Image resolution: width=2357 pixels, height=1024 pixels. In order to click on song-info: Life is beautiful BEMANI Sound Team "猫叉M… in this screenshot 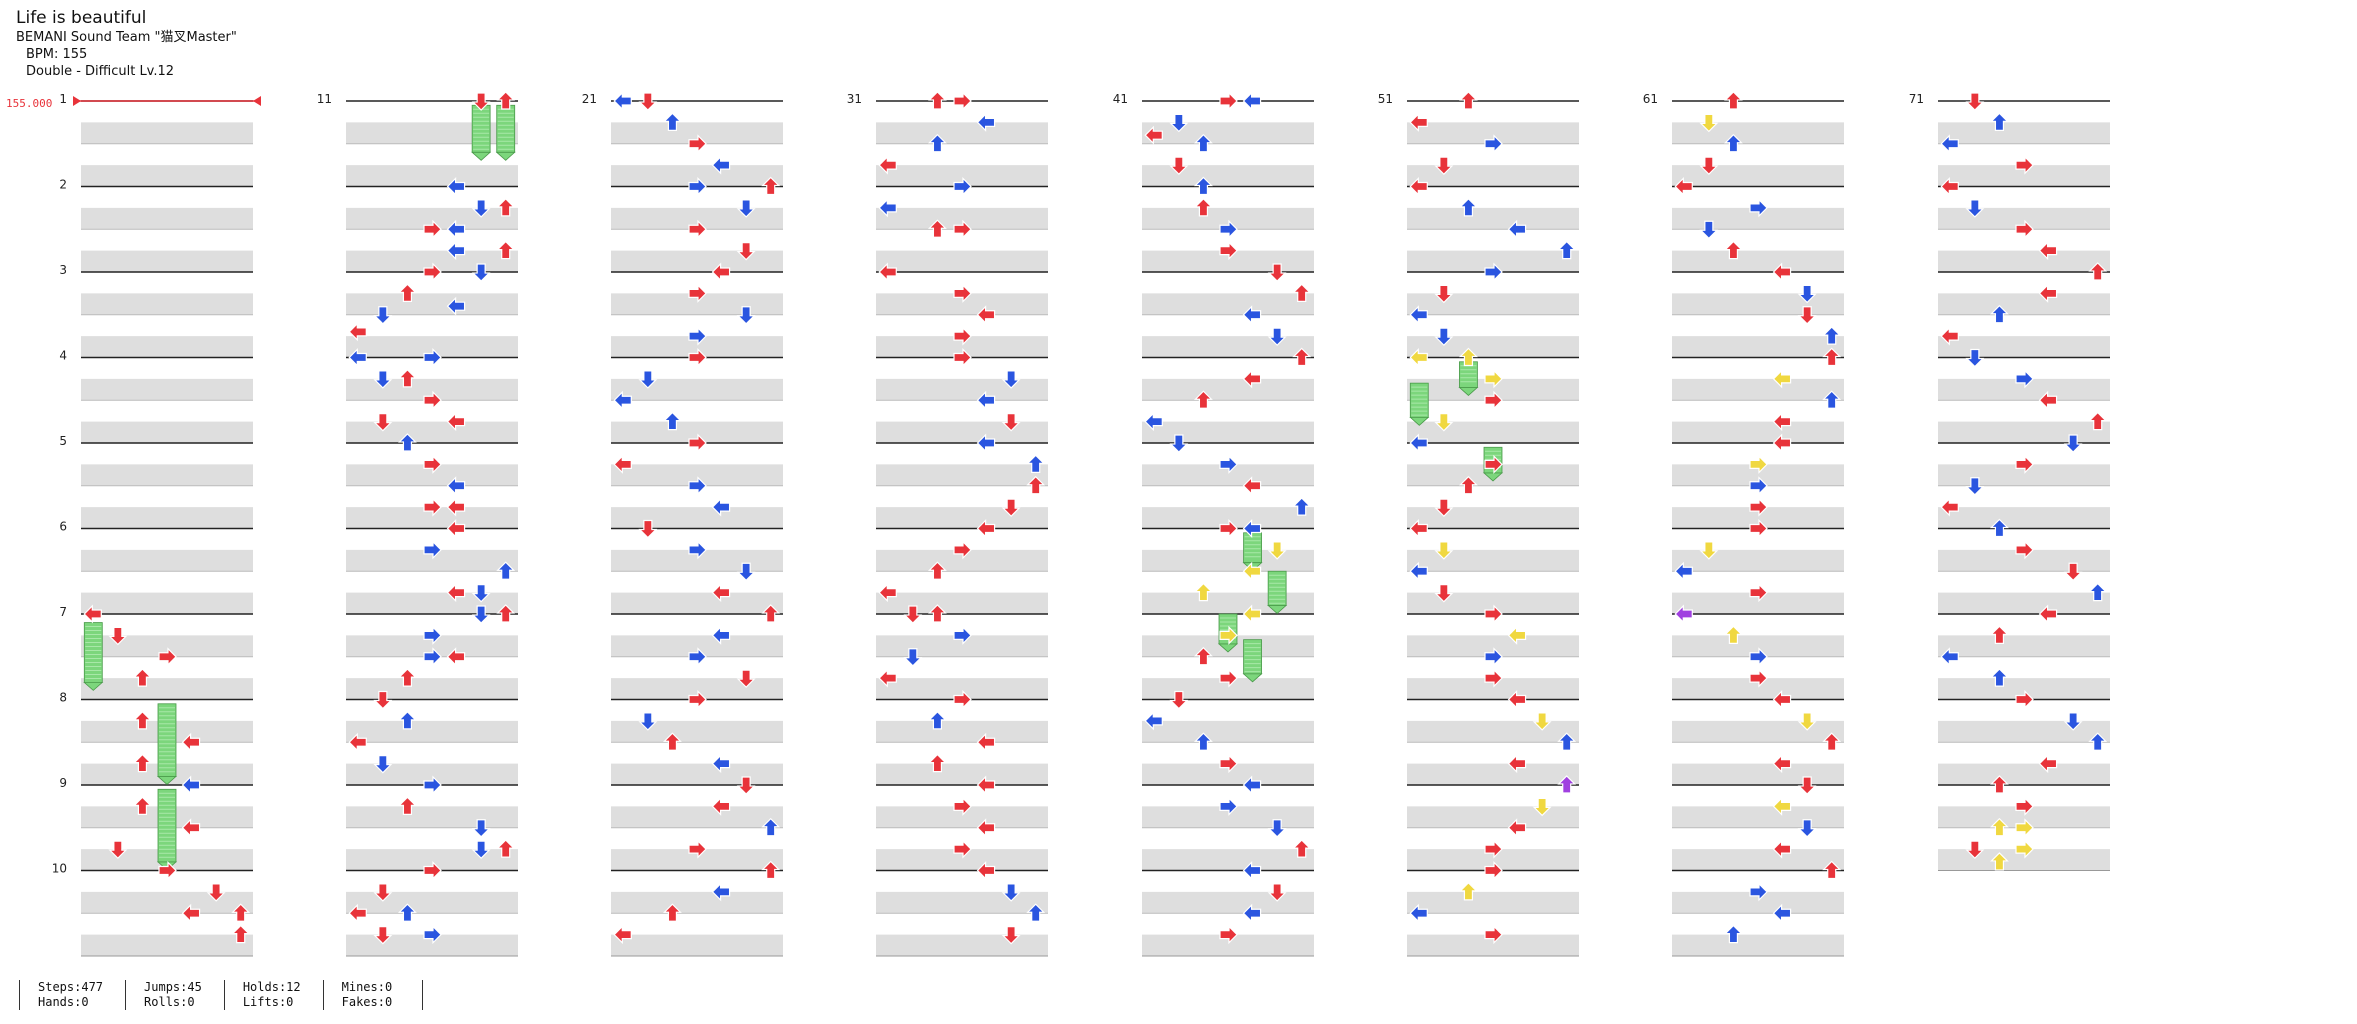, I will do `click(126, 44)`.